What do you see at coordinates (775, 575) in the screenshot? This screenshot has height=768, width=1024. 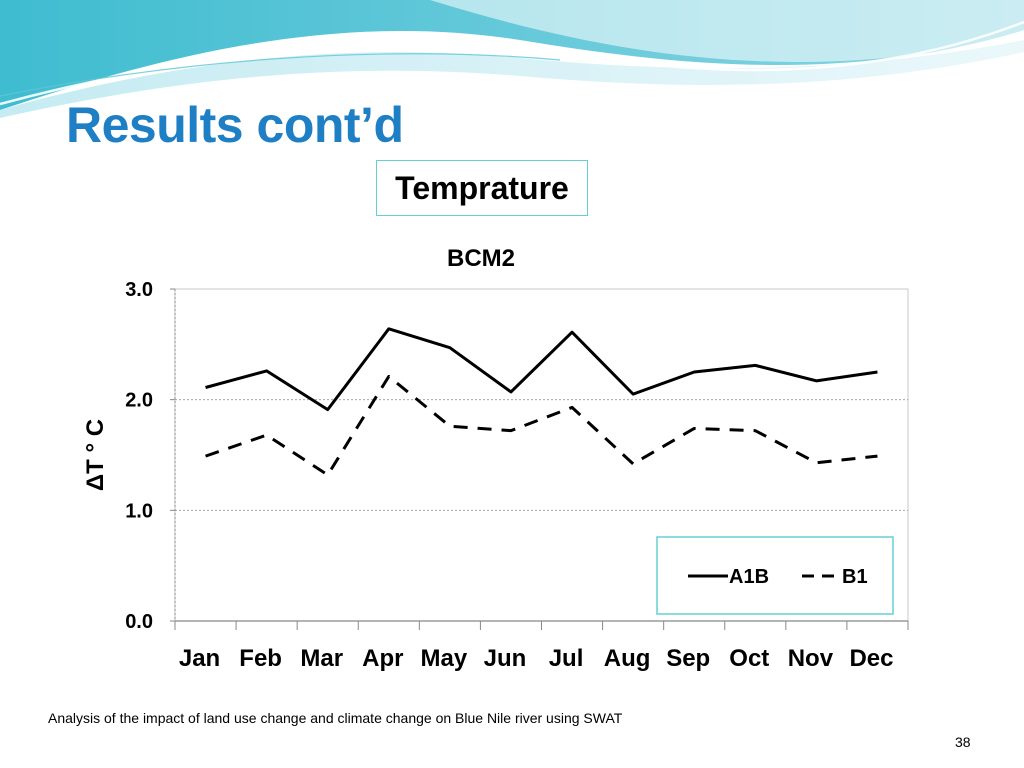 I see `chart-legend: A1B B1` at bounding box center [775, 575].